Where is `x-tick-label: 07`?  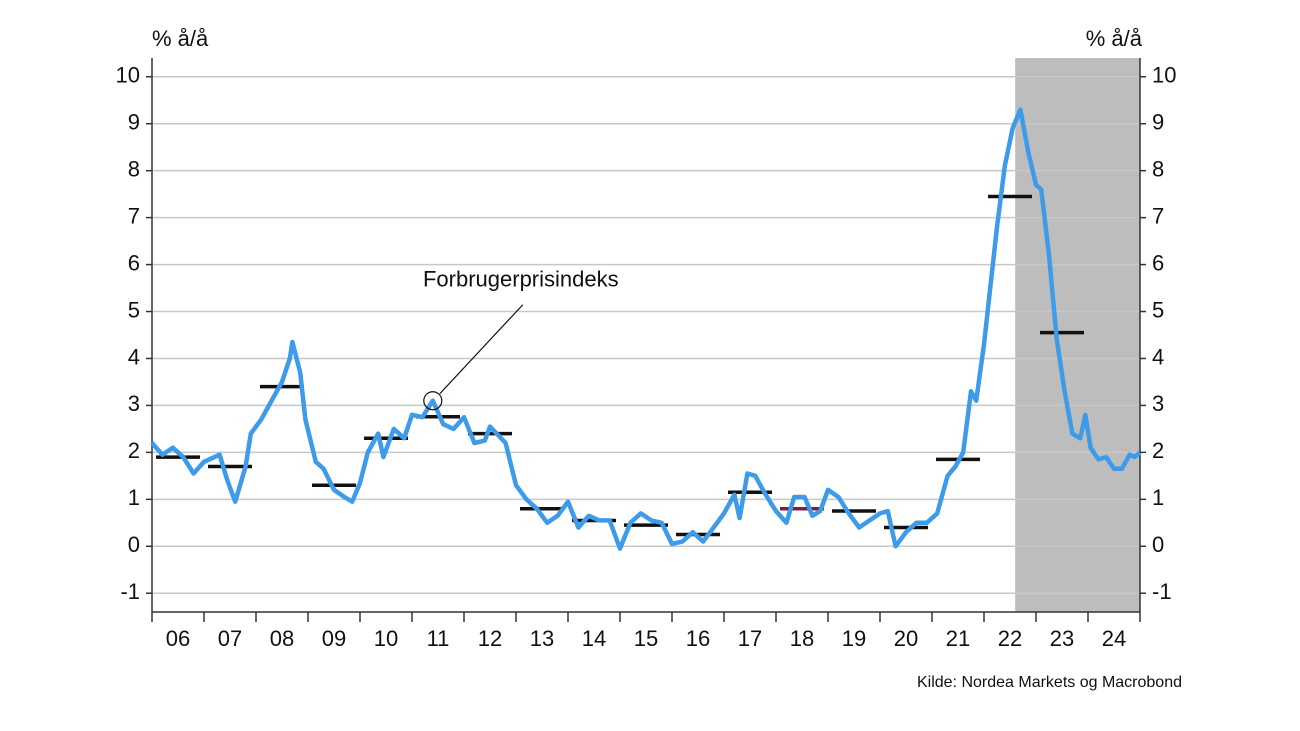 x-tick-label: 07 is located at coordinates (230, 638).